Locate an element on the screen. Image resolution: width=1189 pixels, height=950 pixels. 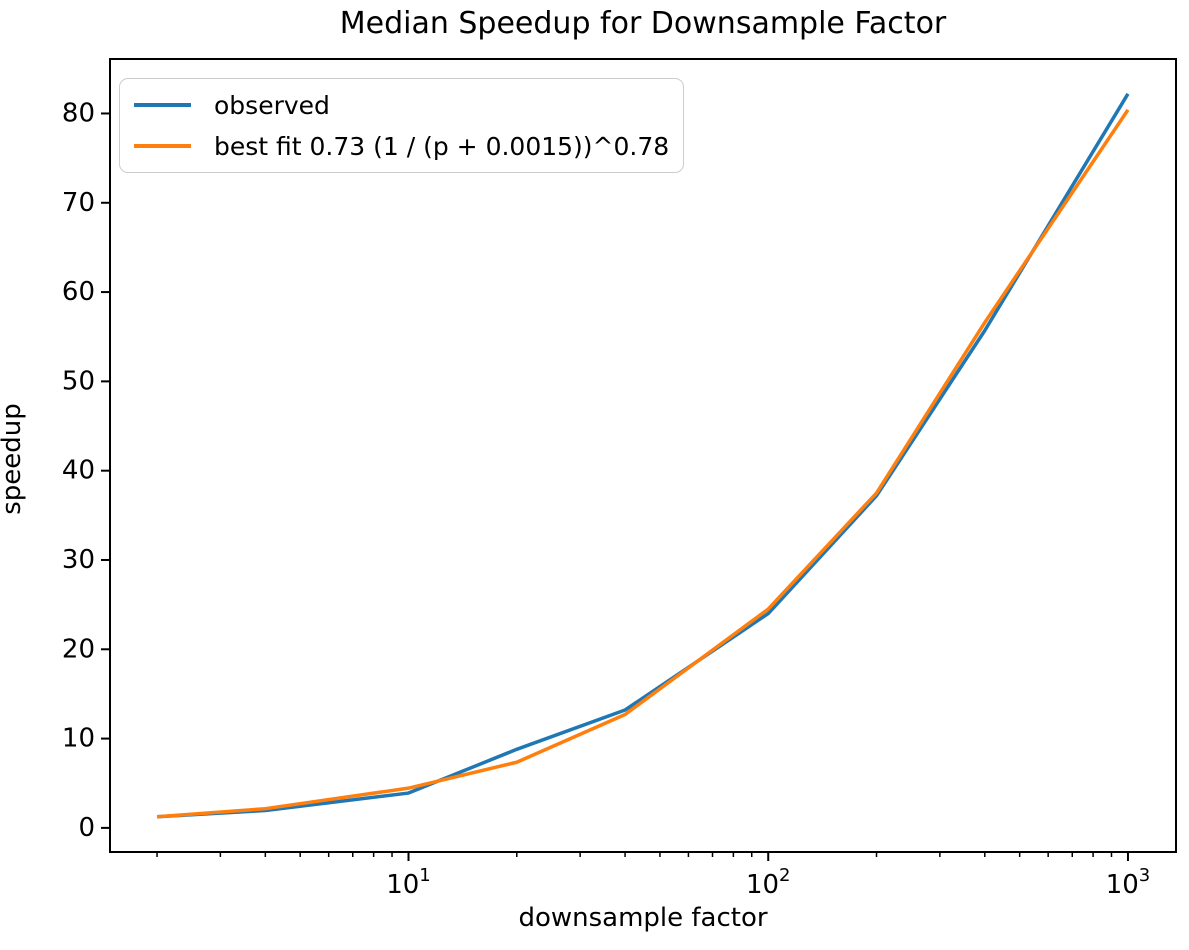
y-tick-label: 10 is located at coordinates (78, 739).